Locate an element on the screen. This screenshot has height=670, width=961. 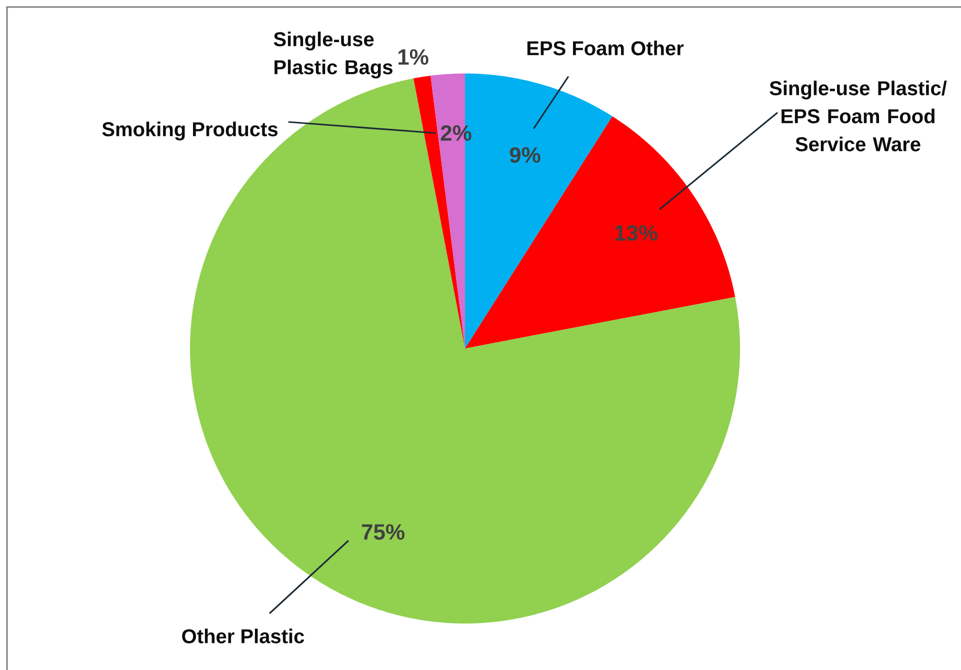
data-label: 1% is located at coordinates (413, 57).